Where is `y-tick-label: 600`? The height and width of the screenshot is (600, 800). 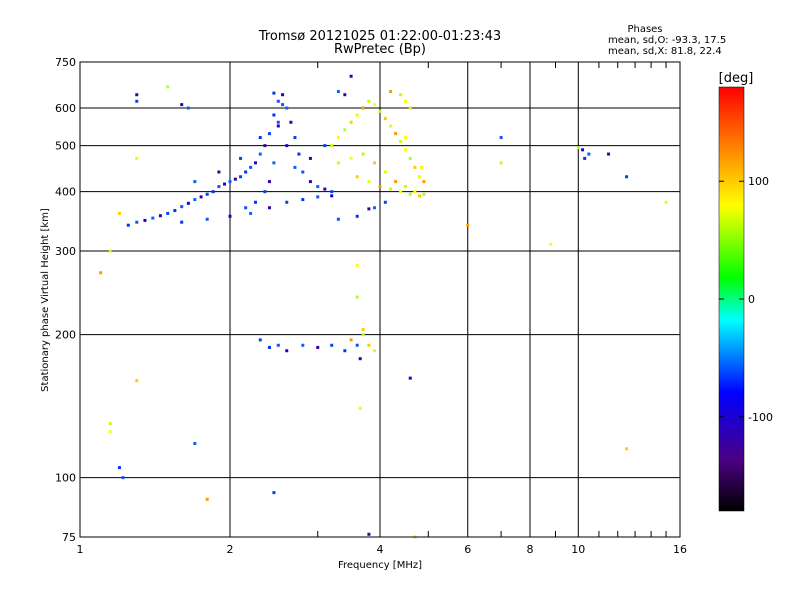
y-tick-label: 600 is located at coordinates (65, 108).